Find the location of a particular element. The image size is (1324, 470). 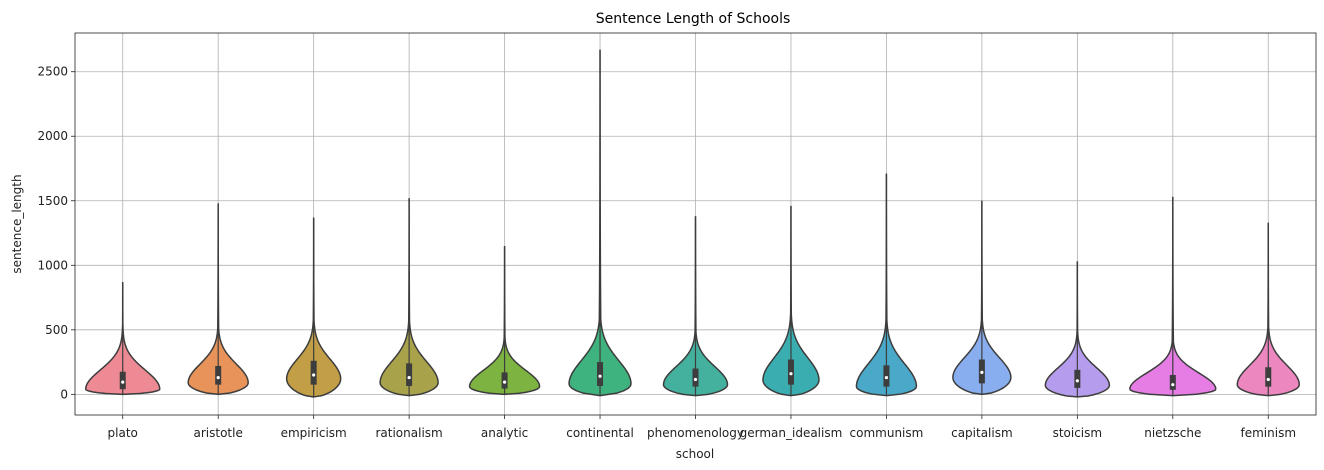

x-tick-label: analytic is located at coordinates (504, 433).